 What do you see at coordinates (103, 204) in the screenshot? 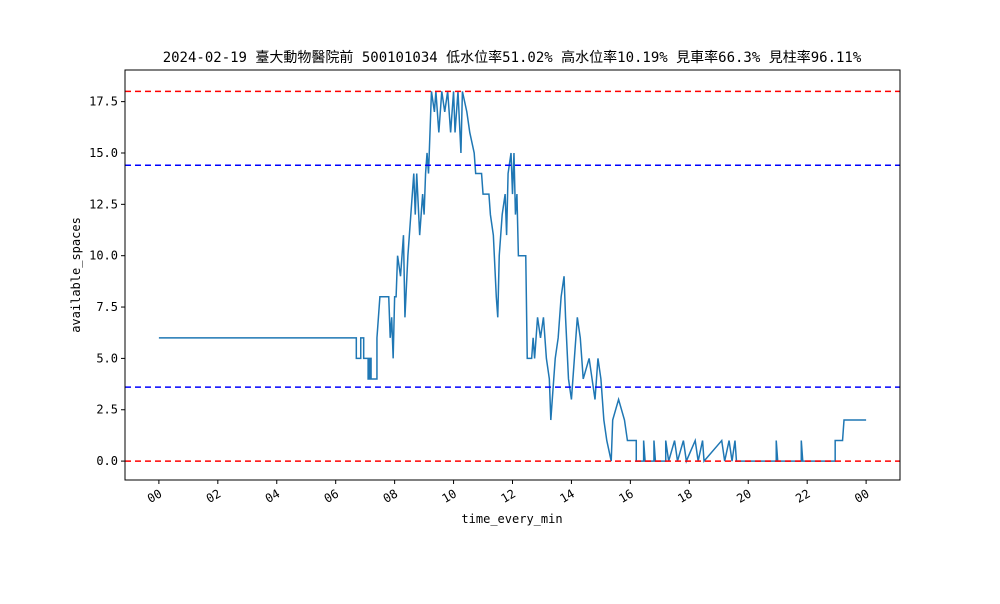
I see `y-tick-label: 12.5` at bounding box center [103, 204].